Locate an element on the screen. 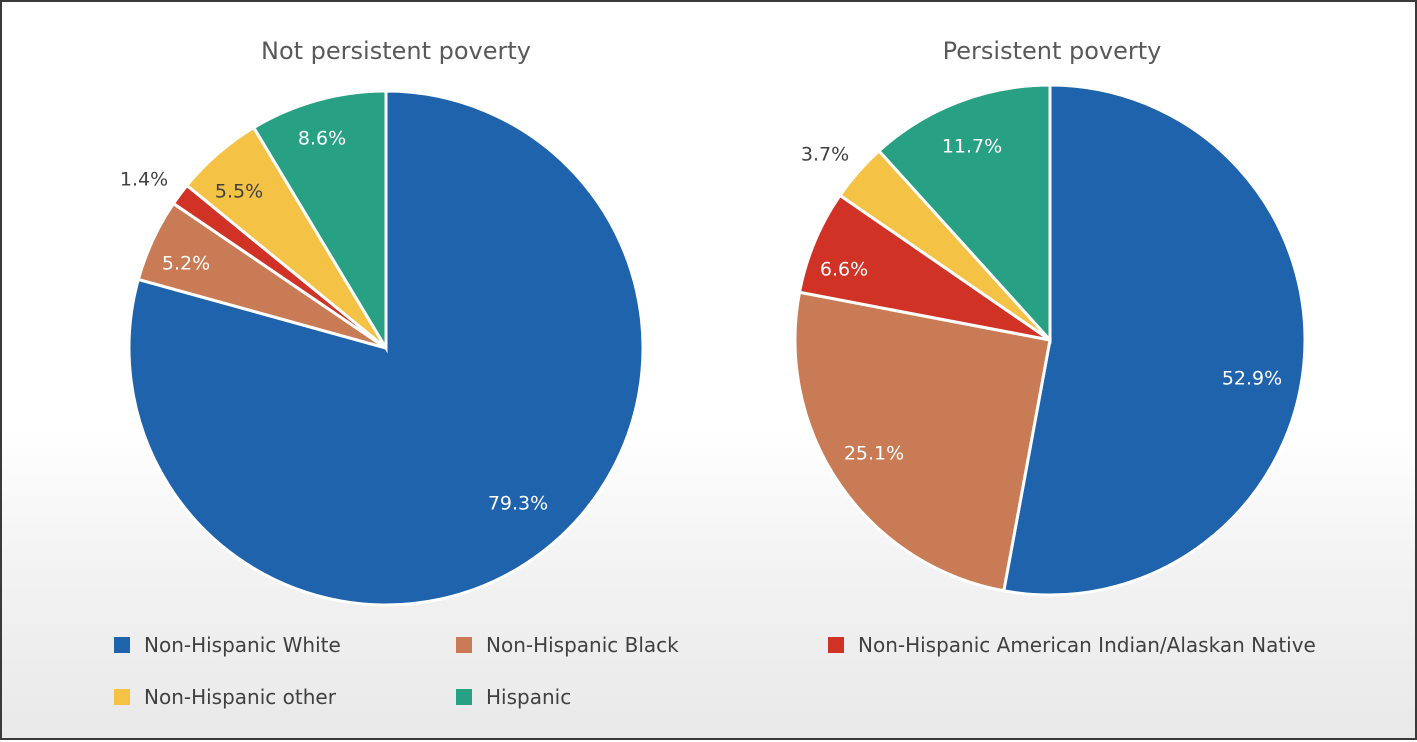  legend-item-non-hispanic-black: Non-Hispanic Black is located at coordinates (567, 645).